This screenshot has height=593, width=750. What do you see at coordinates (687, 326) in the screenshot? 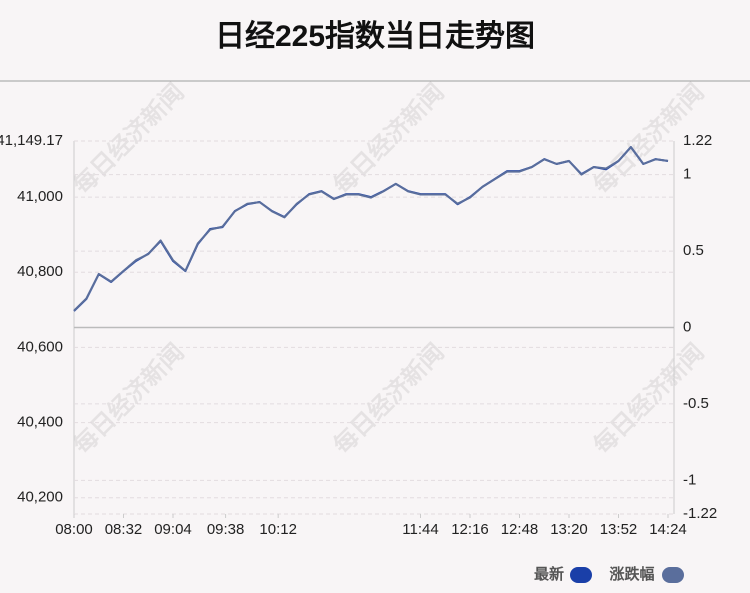
I see `y2-tick-label: 0` at bounding box center [687, 326].